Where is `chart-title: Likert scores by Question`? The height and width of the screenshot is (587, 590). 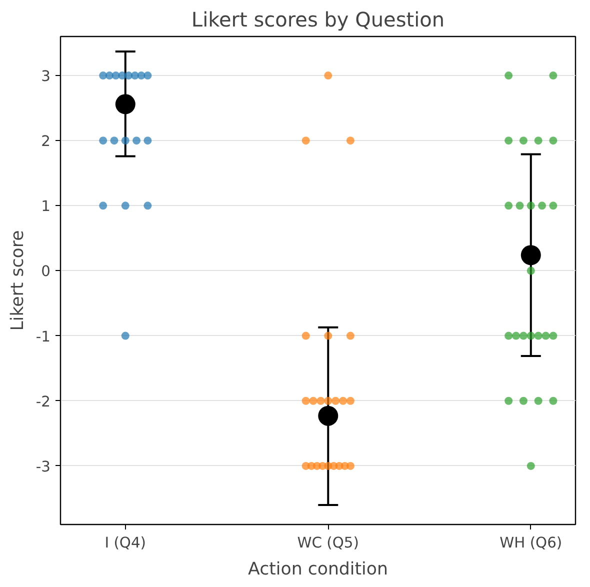 chart-title: Likert scores by Question is located at coordinates (318, 20).